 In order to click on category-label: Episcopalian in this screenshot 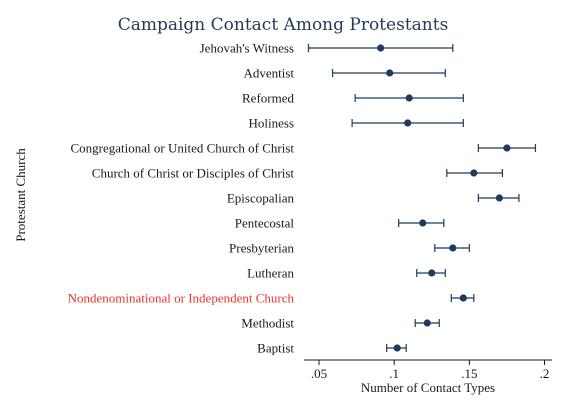, I will do `click(261, 198)`.